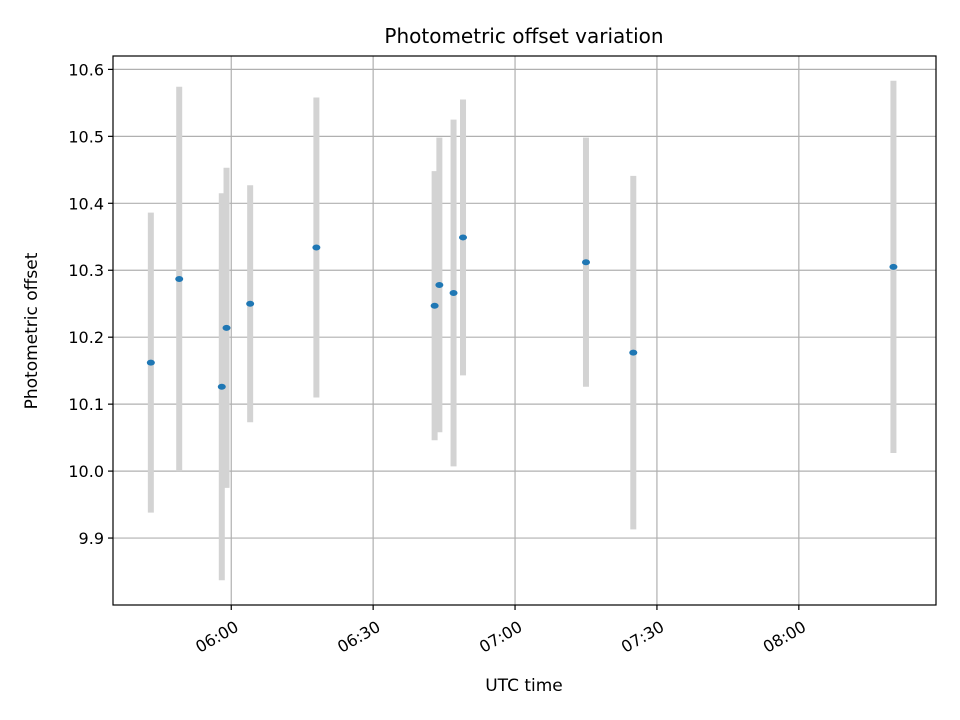 The image size is (960, 720). Describe the element at coordinates (86, 404) in the screenshot. I see `y-tick-label: 10.1` at that location.